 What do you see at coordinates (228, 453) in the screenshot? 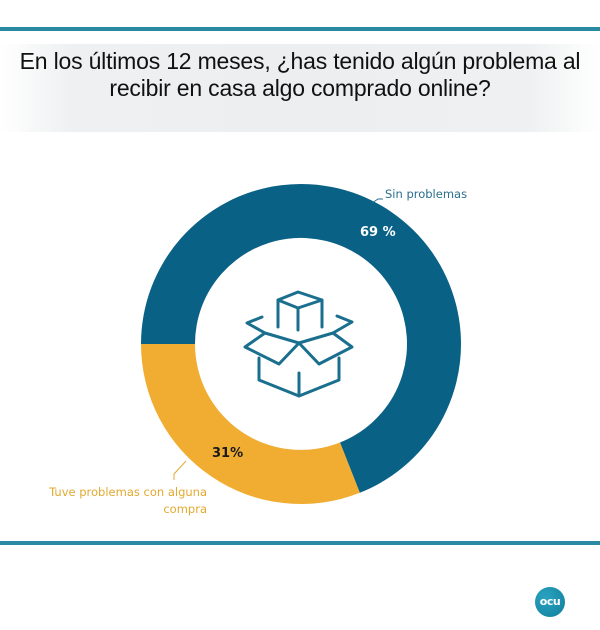
I see `pct-tuve-problemas: 31%` at bounding box center [228, 453].